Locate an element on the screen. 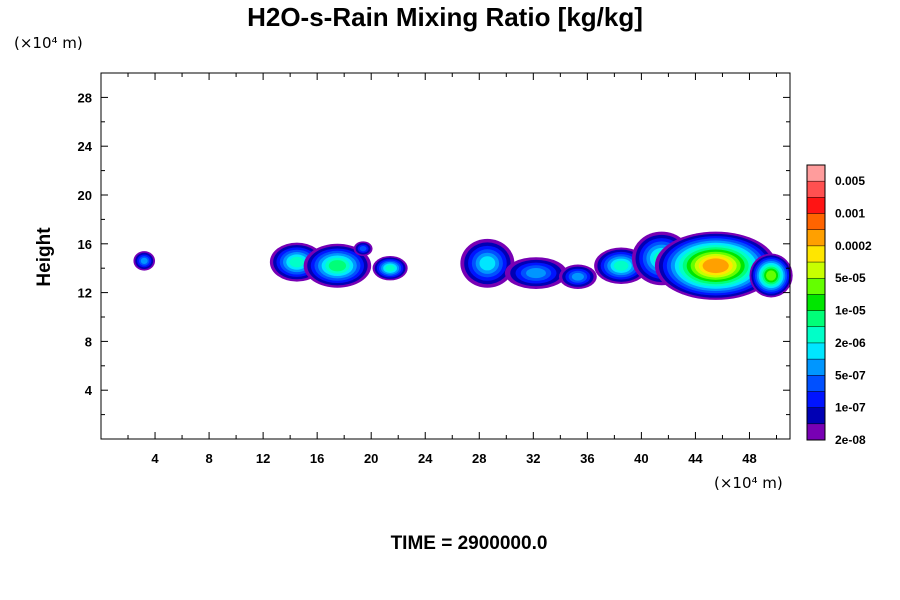  x-tick-label: 24 is located at coordinates (425, 458).